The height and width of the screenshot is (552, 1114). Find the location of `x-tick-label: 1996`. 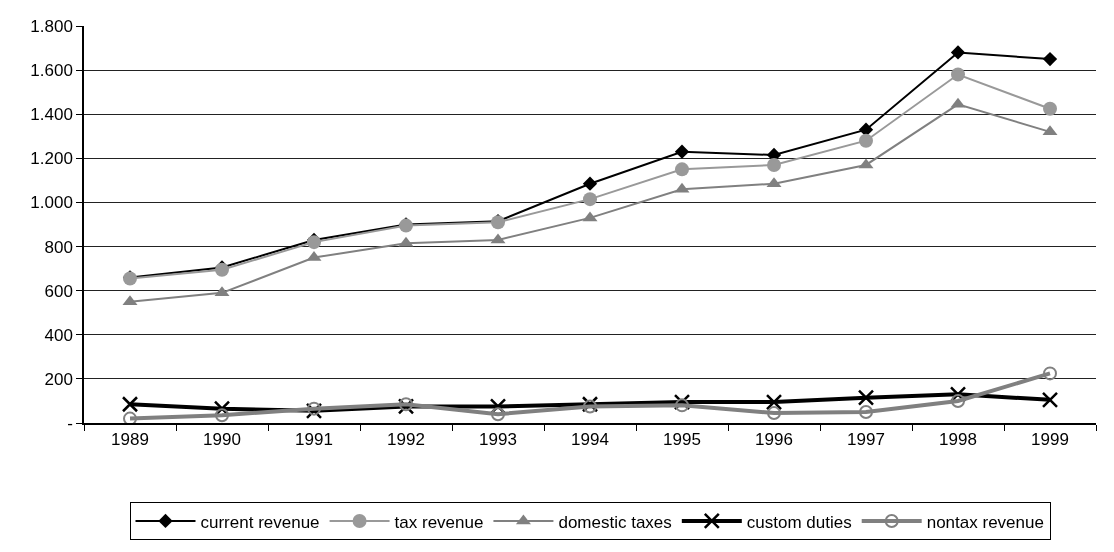

x-tick-label: 1996 is located at coordinates (774, 440).